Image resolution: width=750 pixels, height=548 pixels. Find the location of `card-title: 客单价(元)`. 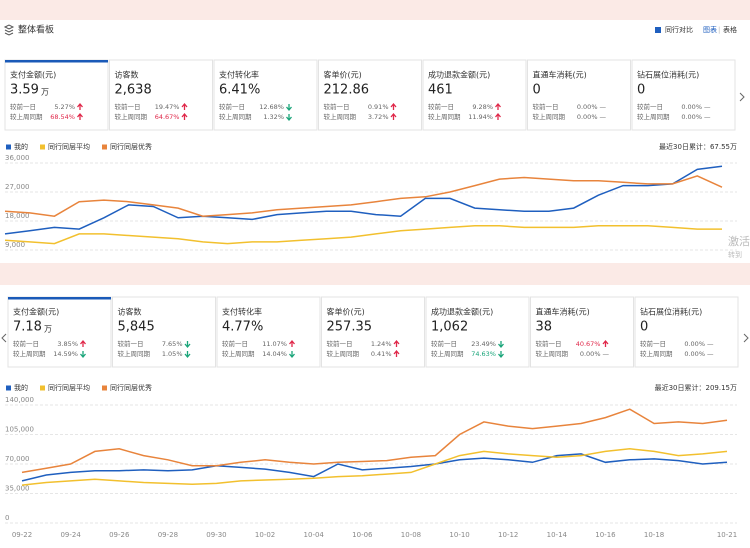

card-title: 客单价(元) is located at coordinates (346, 312).